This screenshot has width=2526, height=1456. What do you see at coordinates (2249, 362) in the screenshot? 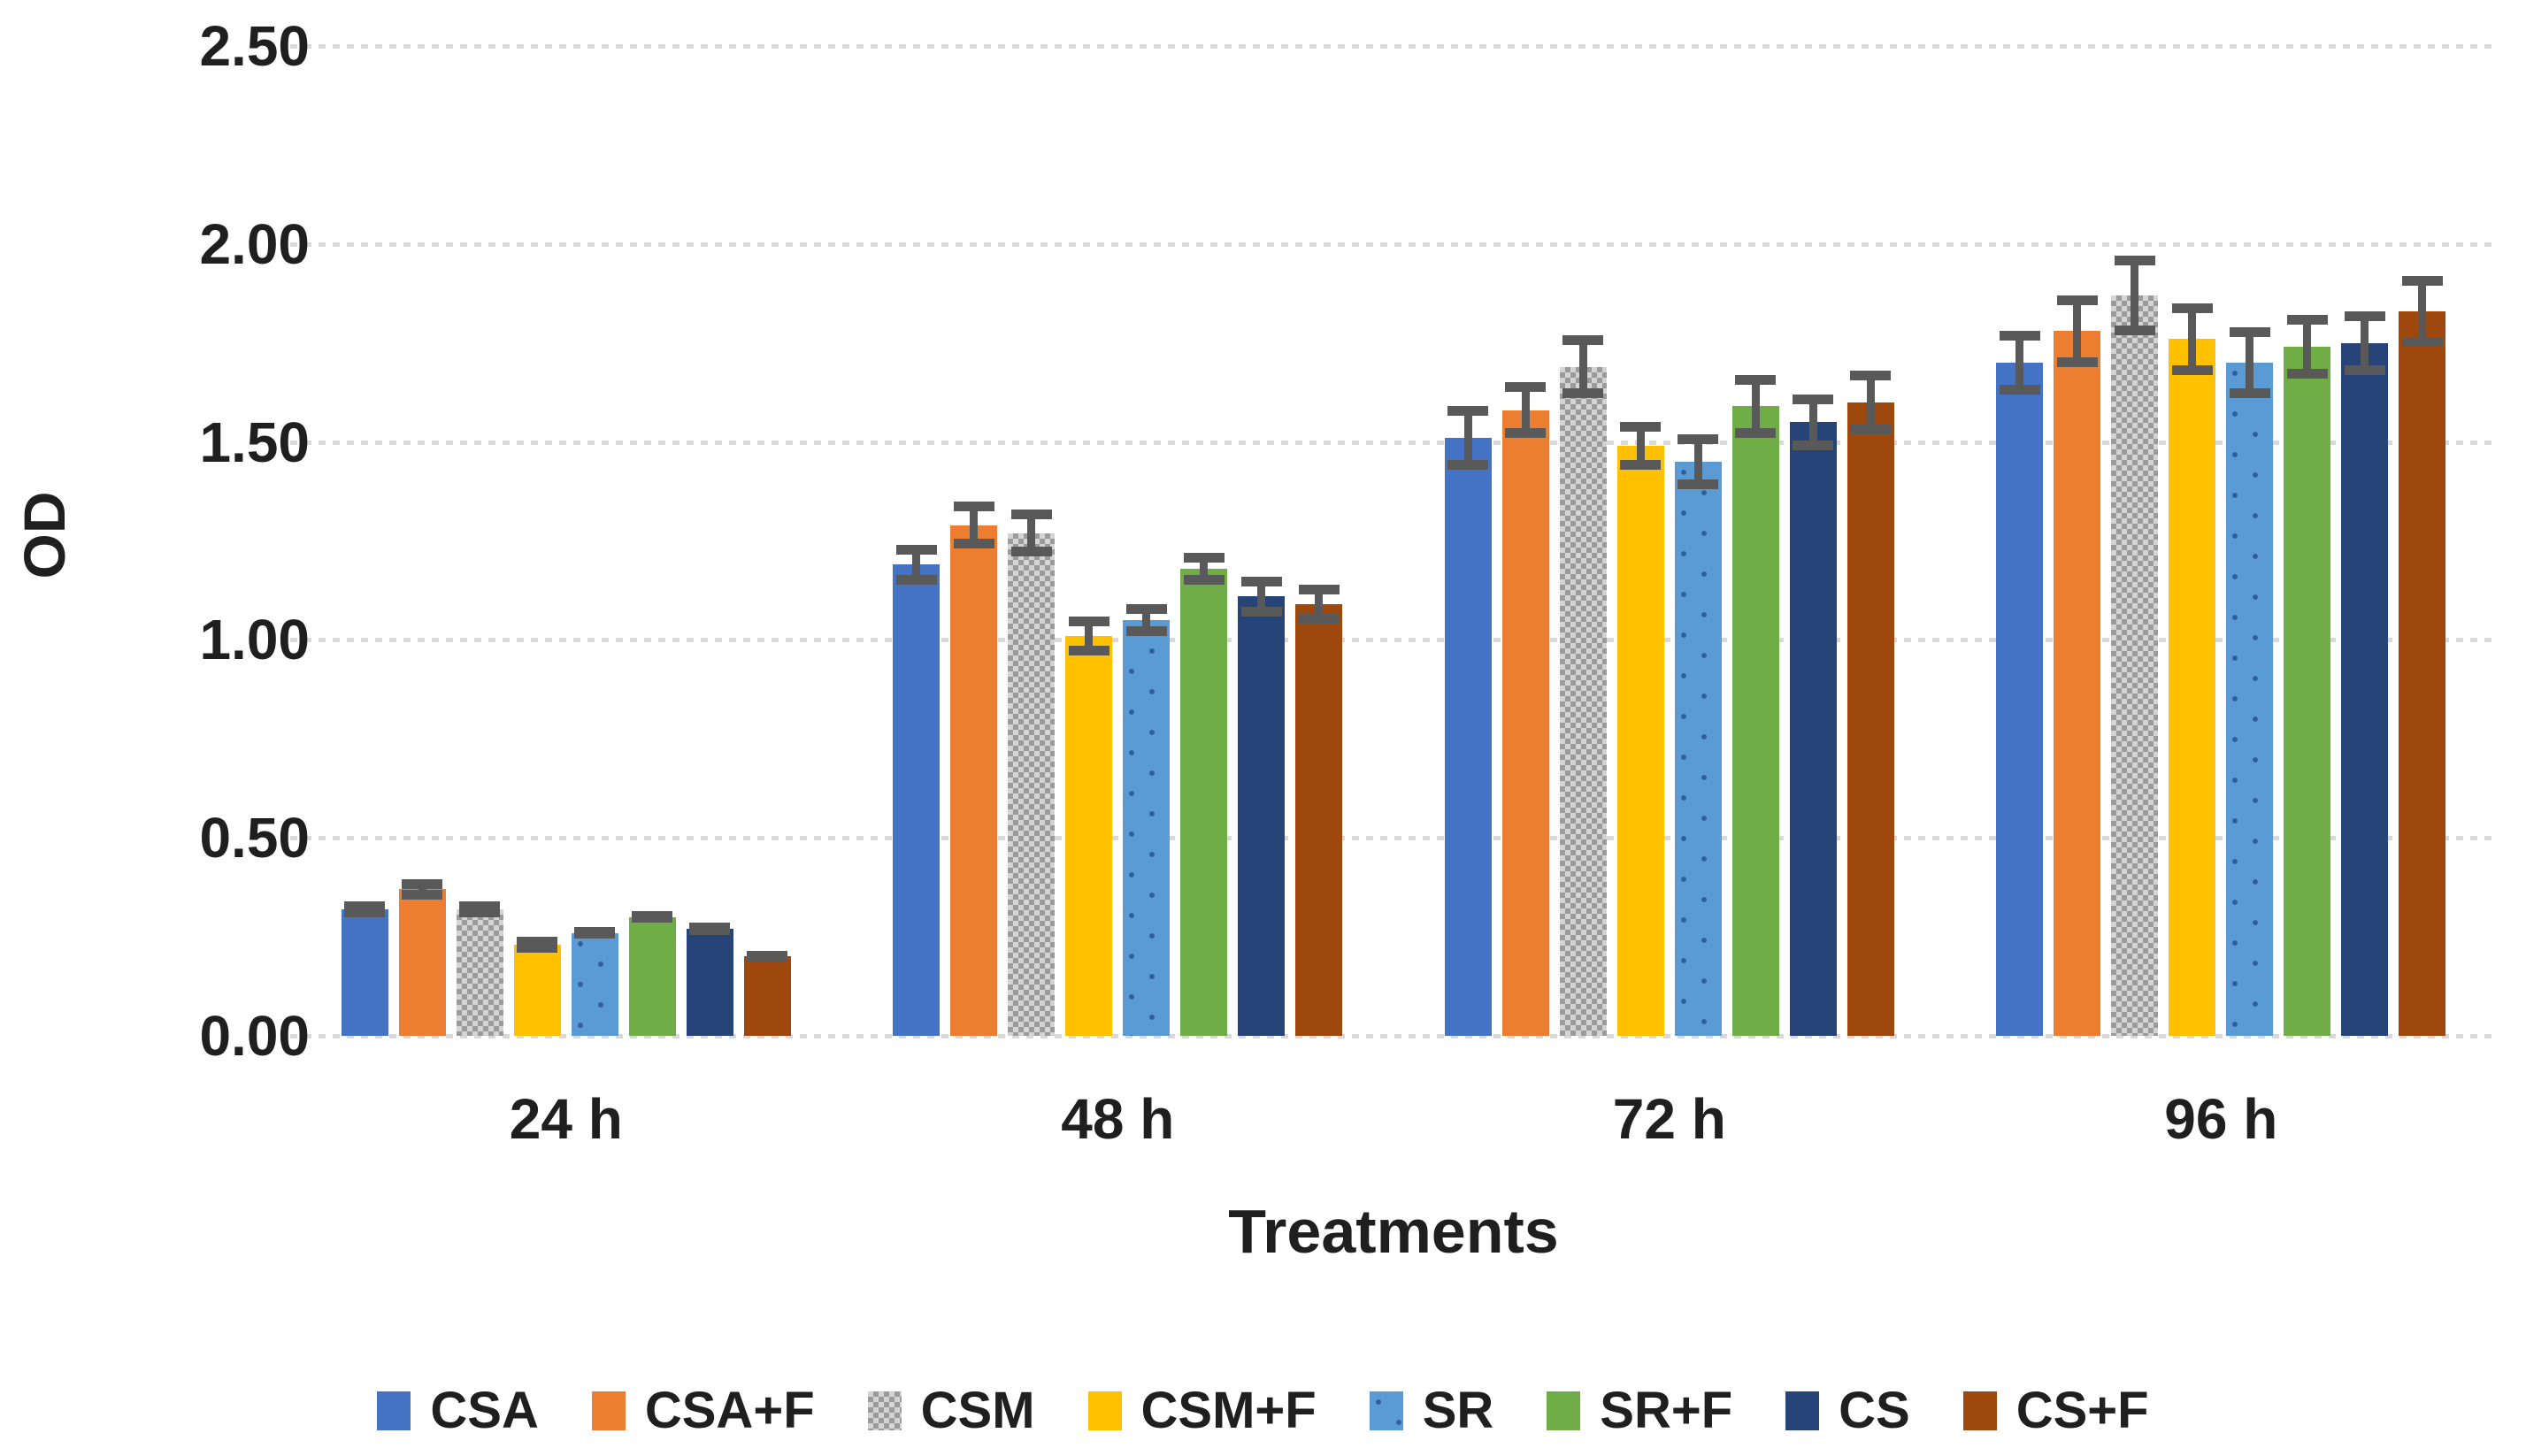
I see `error-bar-SR-96h` at bounding box center [2249, 362].